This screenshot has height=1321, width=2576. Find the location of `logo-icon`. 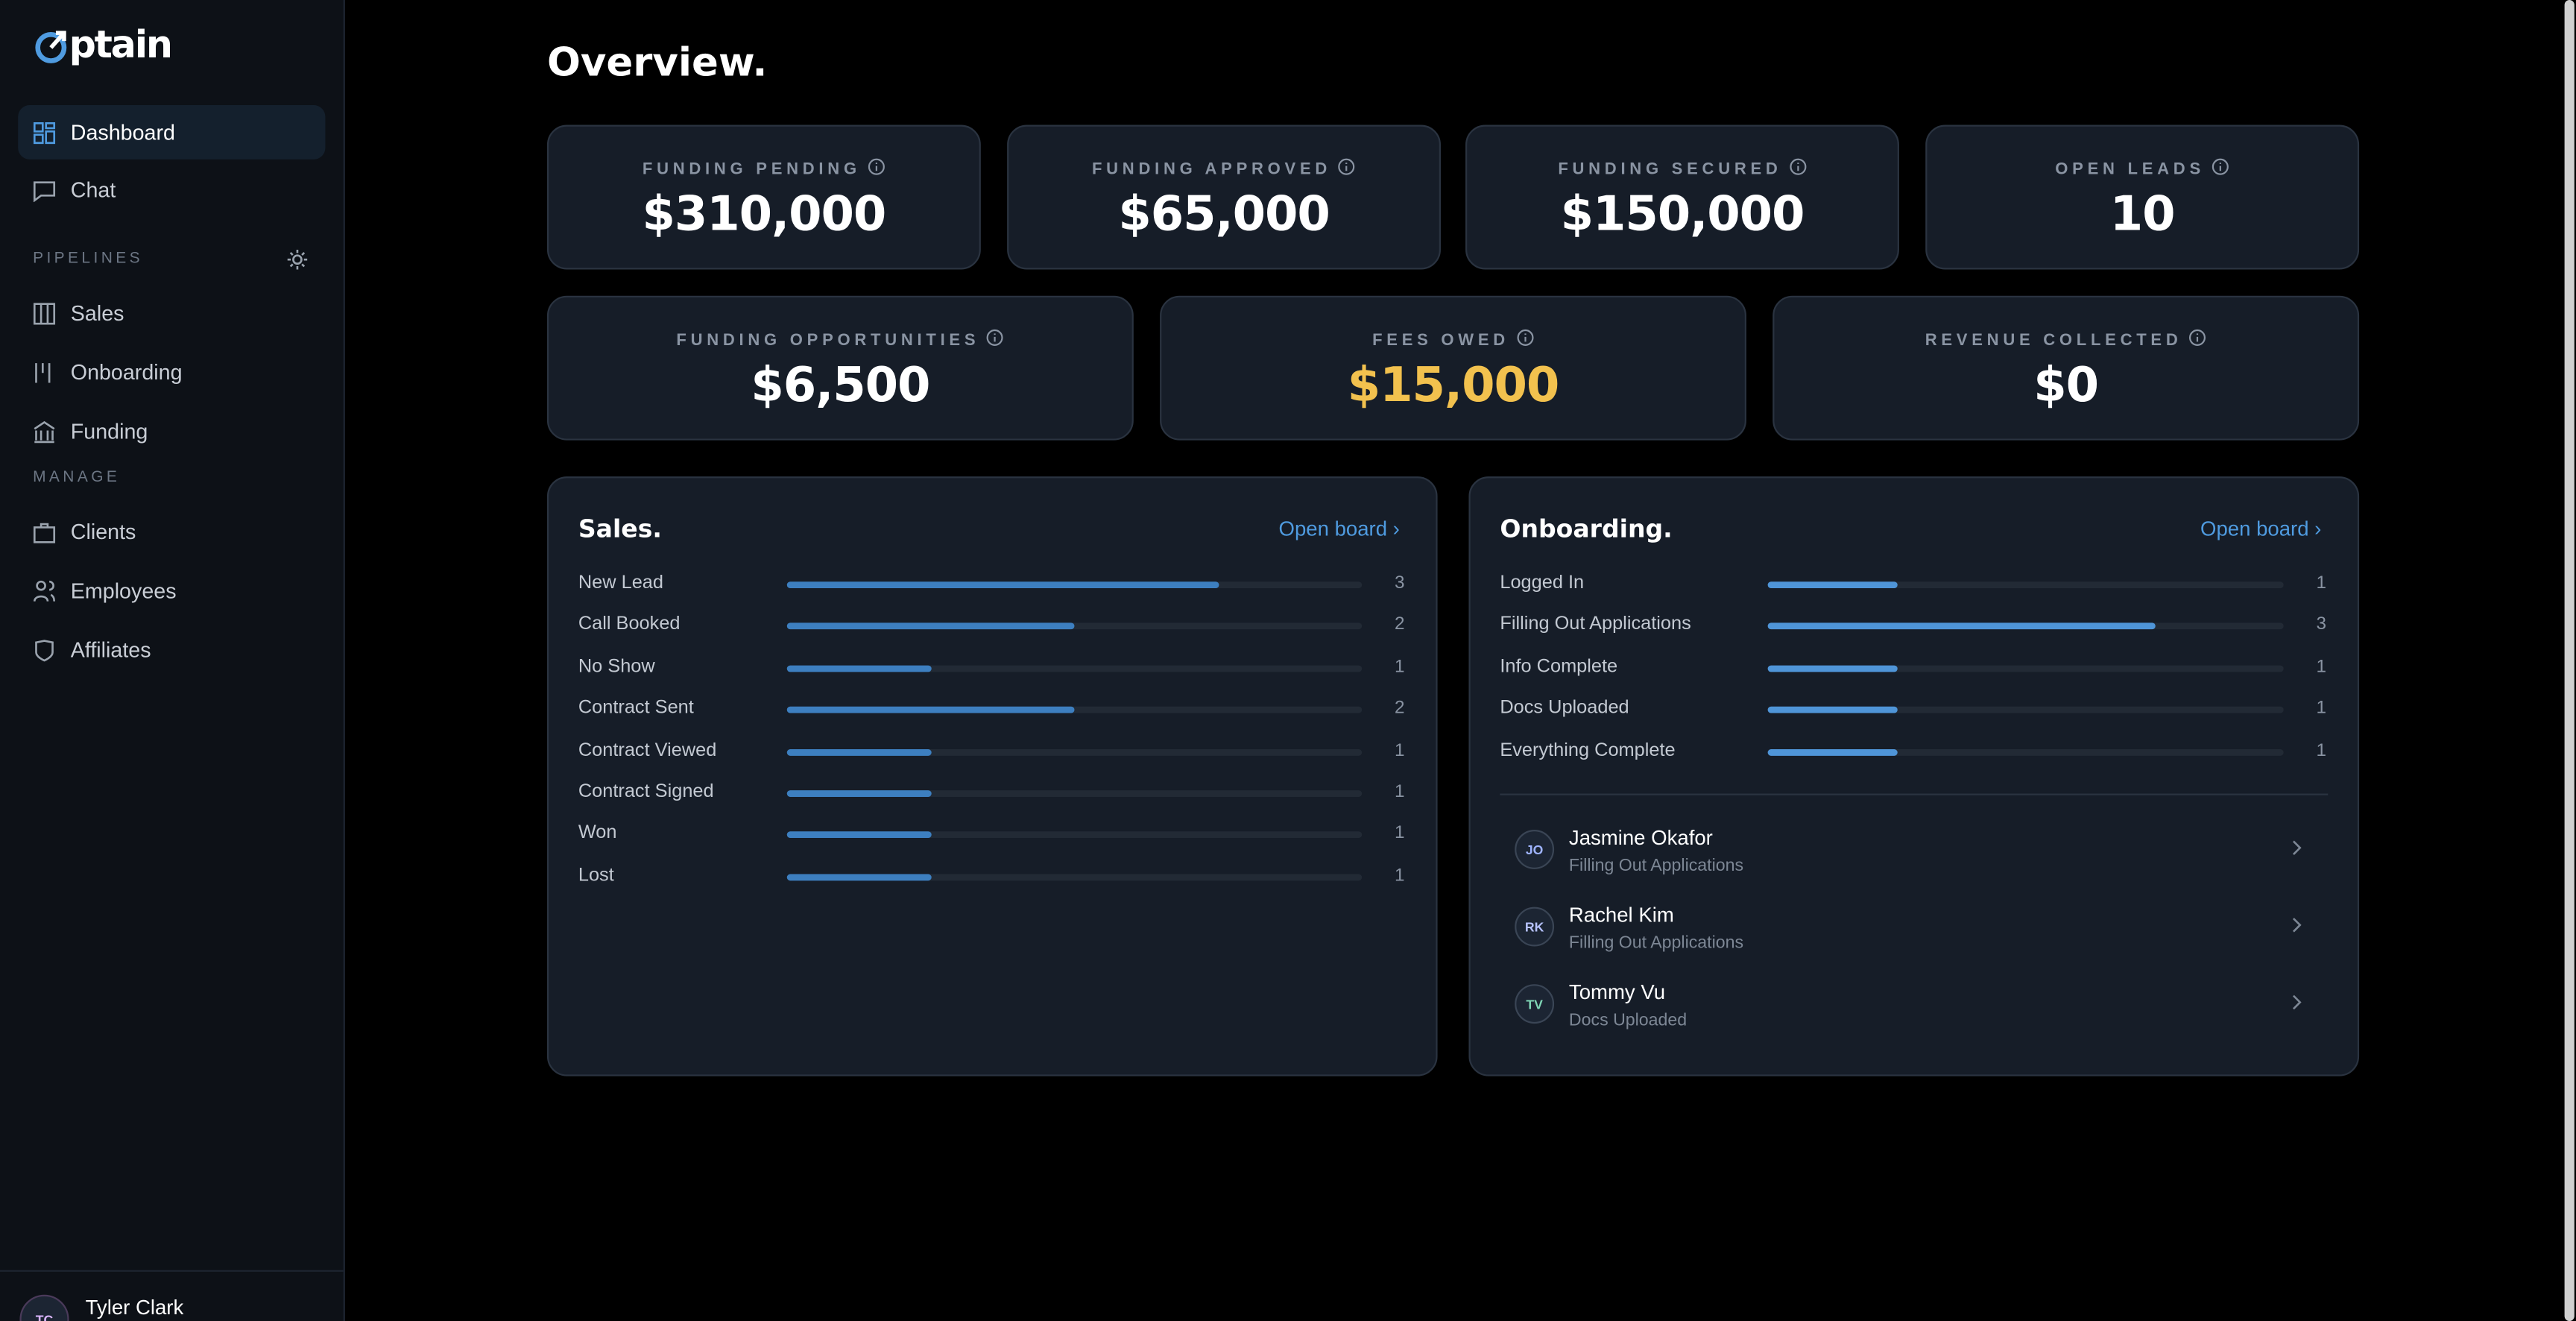

logo-icon is located at coordinates (51, 47).